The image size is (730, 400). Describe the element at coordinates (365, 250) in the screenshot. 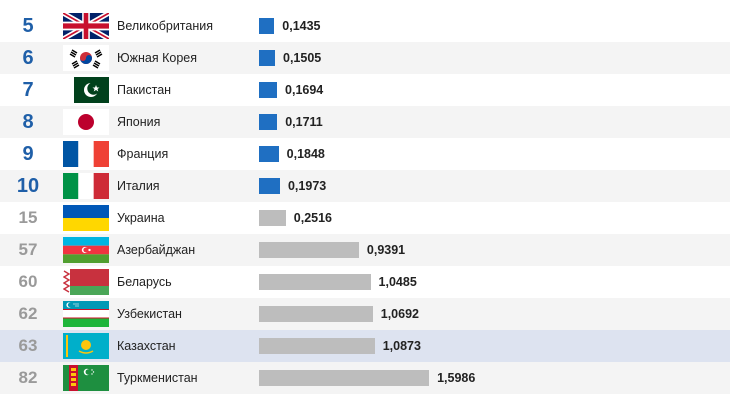

I see `chart-row: 57 Азербайджан 0,9391` at that location.